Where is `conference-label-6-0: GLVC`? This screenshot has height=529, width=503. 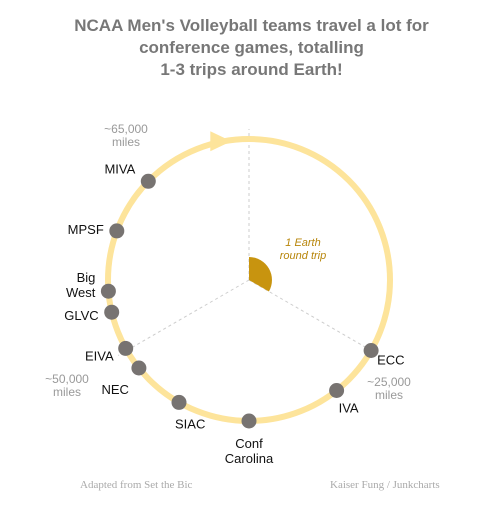 conference-label-6-0: GLVC is located at coordinates (81, 315).